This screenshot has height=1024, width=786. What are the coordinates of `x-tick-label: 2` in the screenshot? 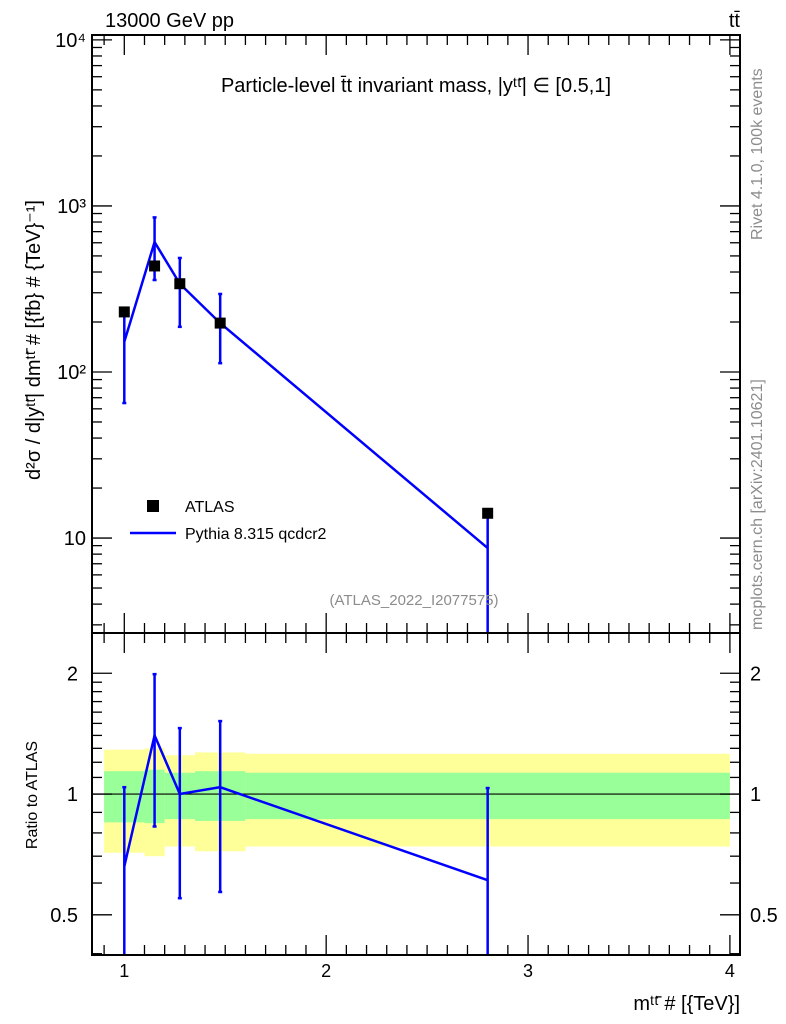 It's located at (326, 971).